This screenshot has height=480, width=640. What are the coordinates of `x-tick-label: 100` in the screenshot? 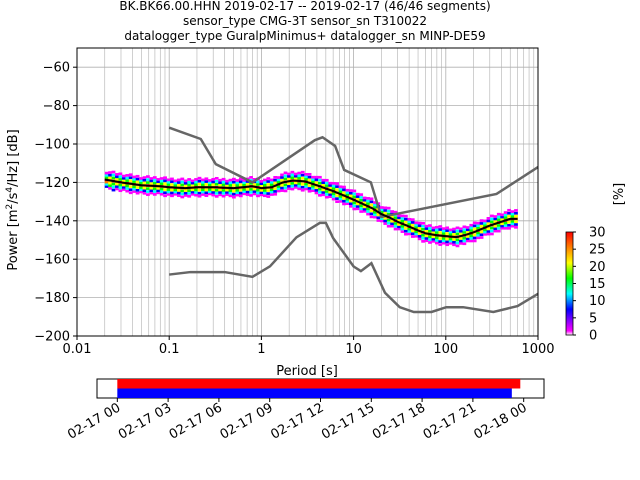 It's located at (445, 349).